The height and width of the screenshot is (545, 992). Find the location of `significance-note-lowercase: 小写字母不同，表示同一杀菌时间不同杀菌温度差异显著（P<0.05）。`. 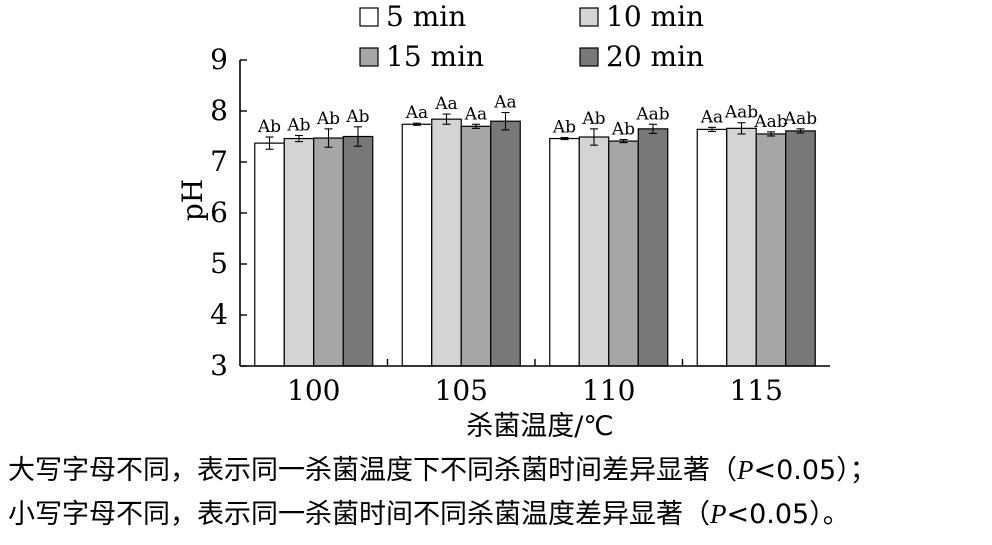

significance-note-lowercase: 小写字母不同，表示同一杀菌时间不同杀菌温度差异显著（P<0.05）。 is located at coordinates (429, 511).